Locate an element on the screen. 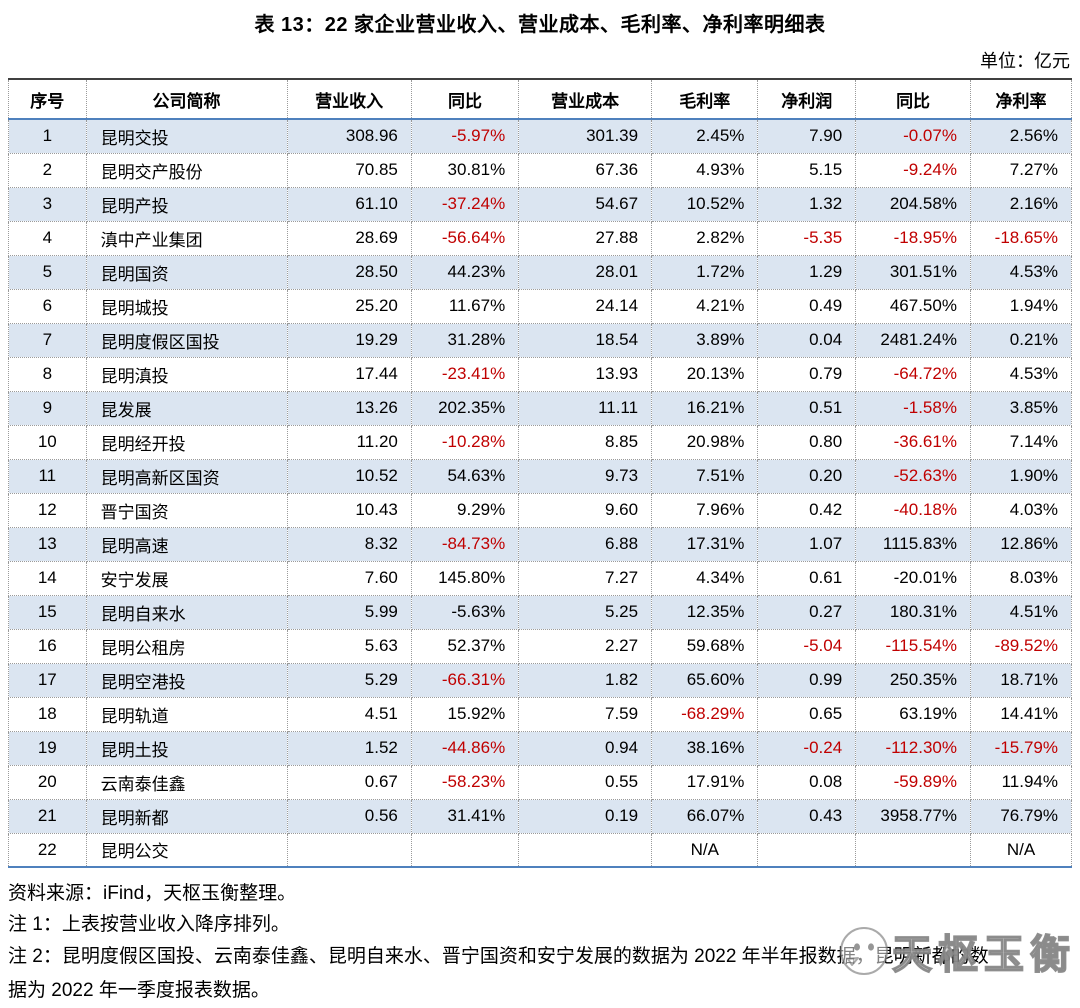  row-number-cell: 7 is located at coordinates (47, 340).